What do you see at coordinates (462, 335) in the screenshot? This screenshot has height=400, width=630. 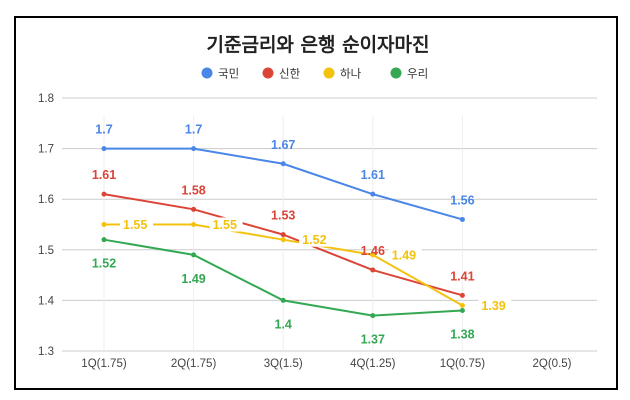 I see `data-label: 1.38` at bounding box center [462, 335].